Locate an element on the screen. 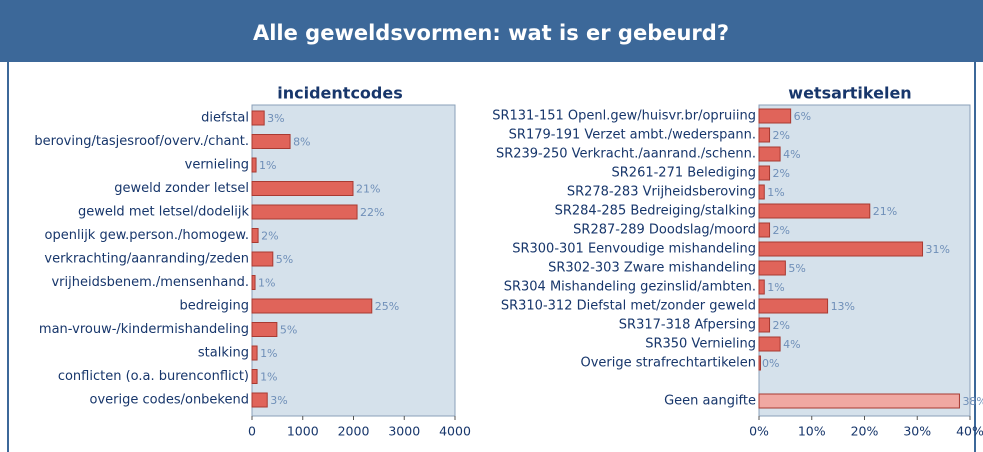 This screenshot has width=983, height=452. category-label: stalking is located at coordinates (223, 353).